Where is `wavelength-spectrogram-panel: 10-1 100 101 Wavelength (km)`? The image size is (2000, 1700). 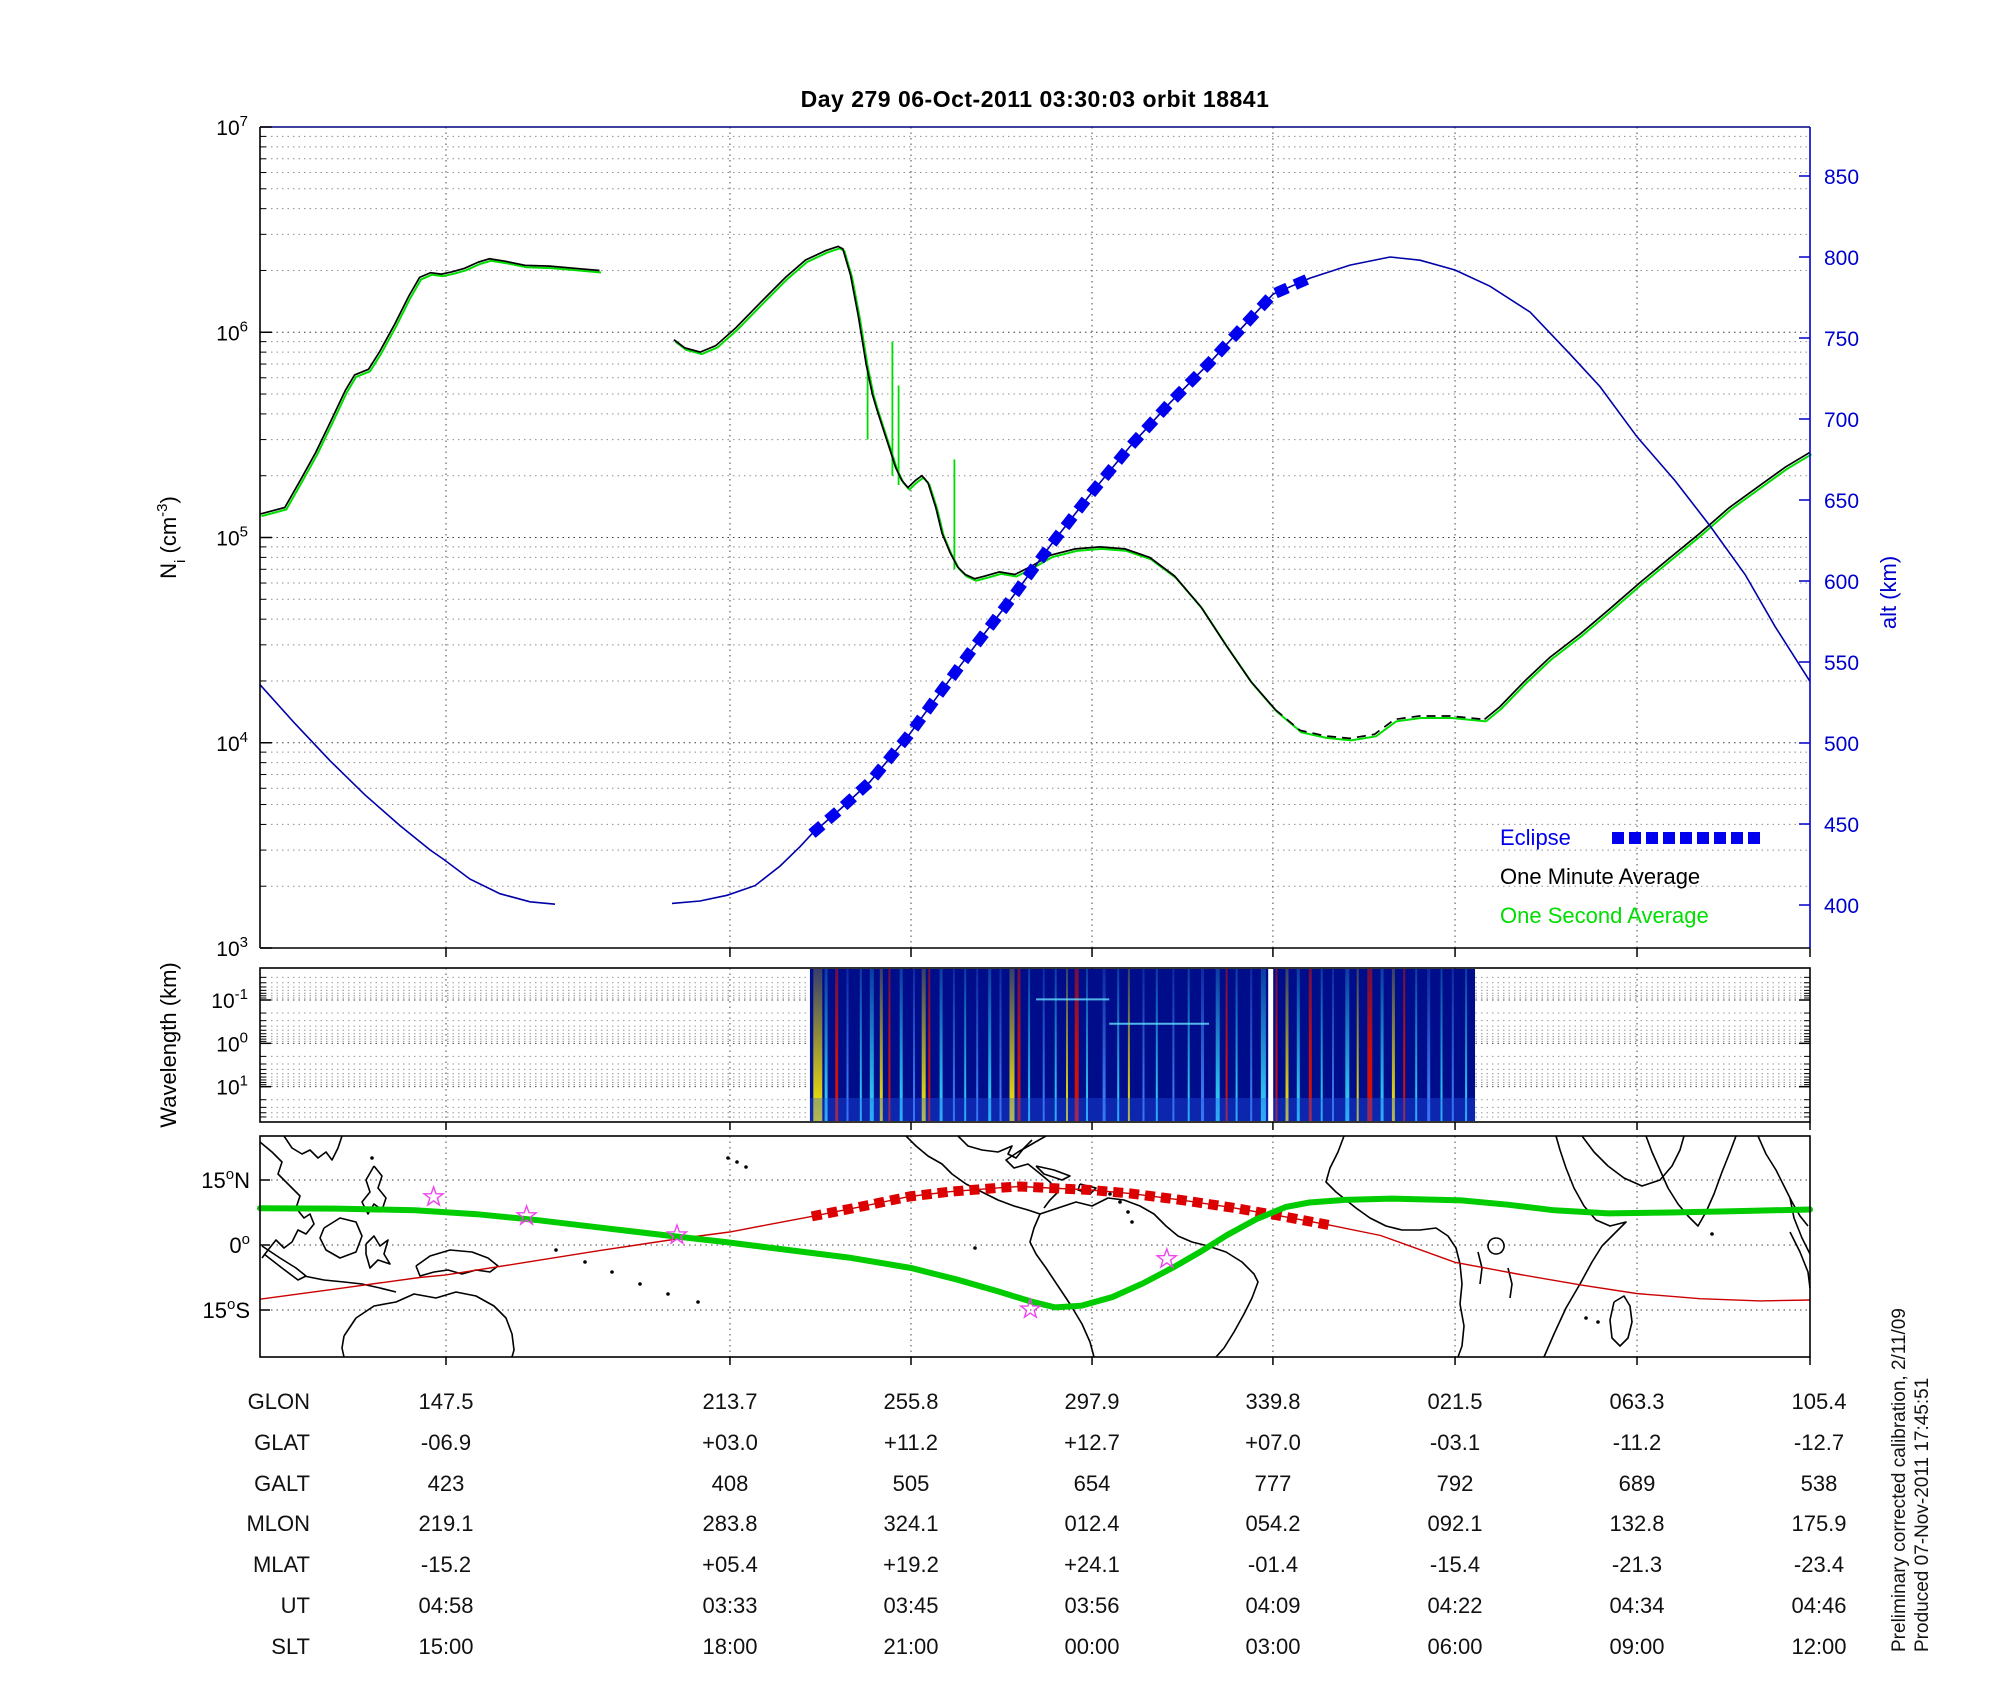
wavelength-spectrogram-panel: 10-1 100 101 Wavelength (km) is located at coordinates (983, 1046).